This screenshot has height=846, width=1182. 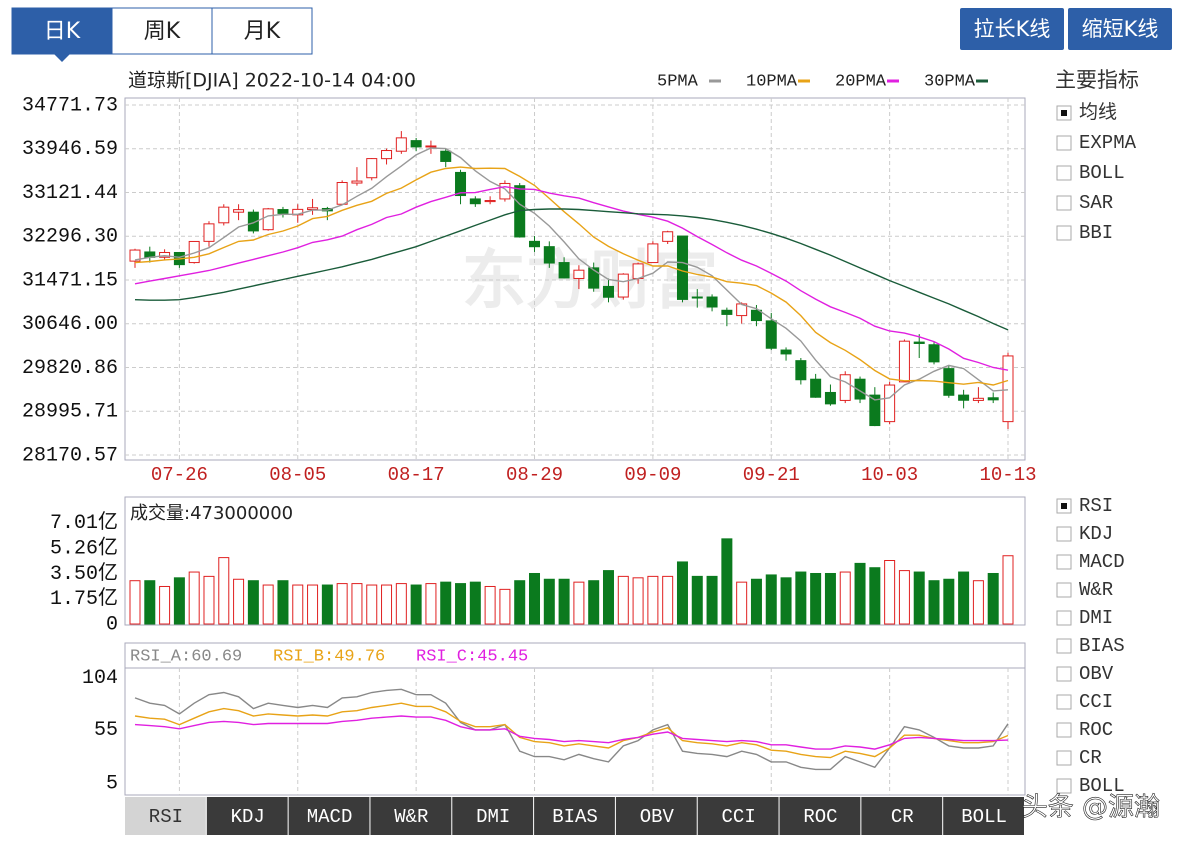 I want to click on bottom-tab-label: MACD, so click(x=330, y=817).